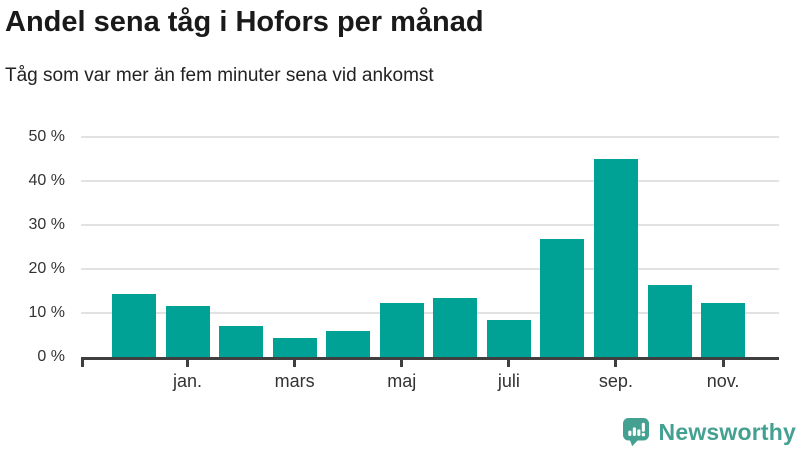 This screenshot has height=450, width=800. I want to click on y-axis-label: 40 %, so click(46, 180).